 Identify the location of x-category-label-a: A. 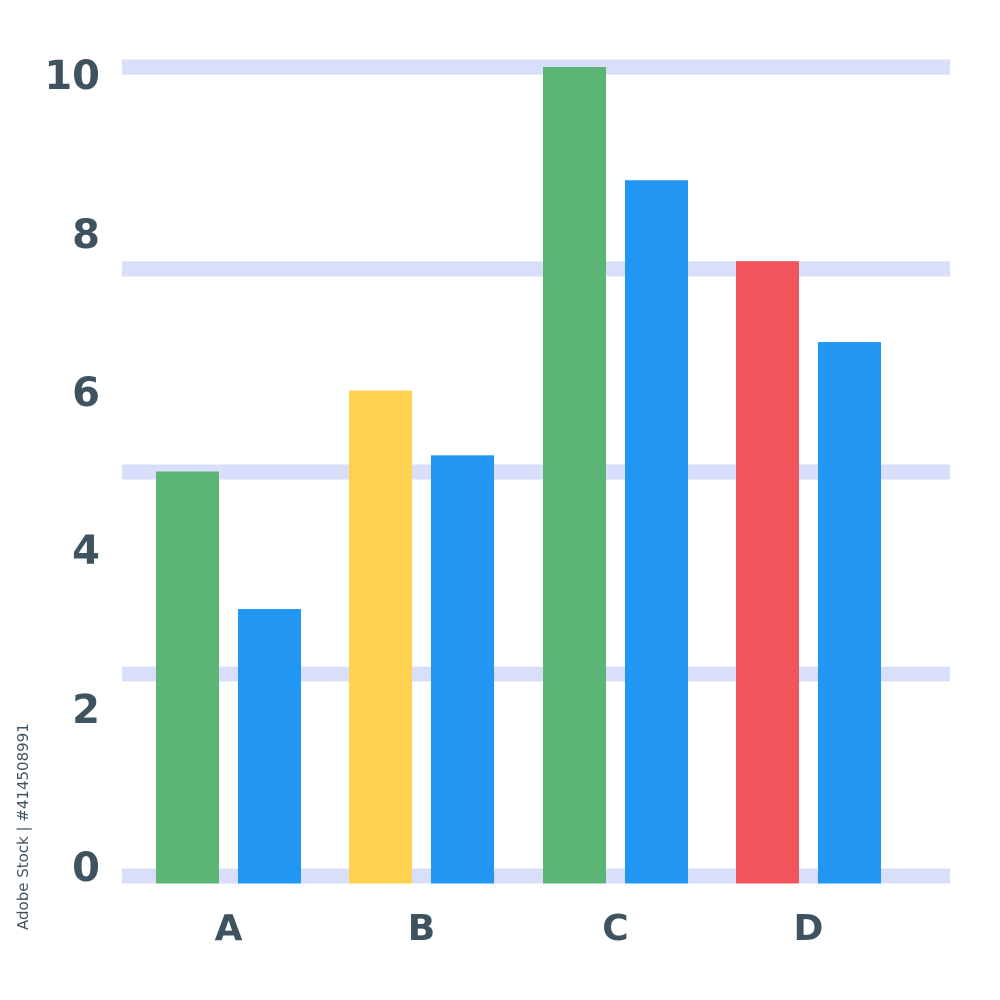
(229, 928).